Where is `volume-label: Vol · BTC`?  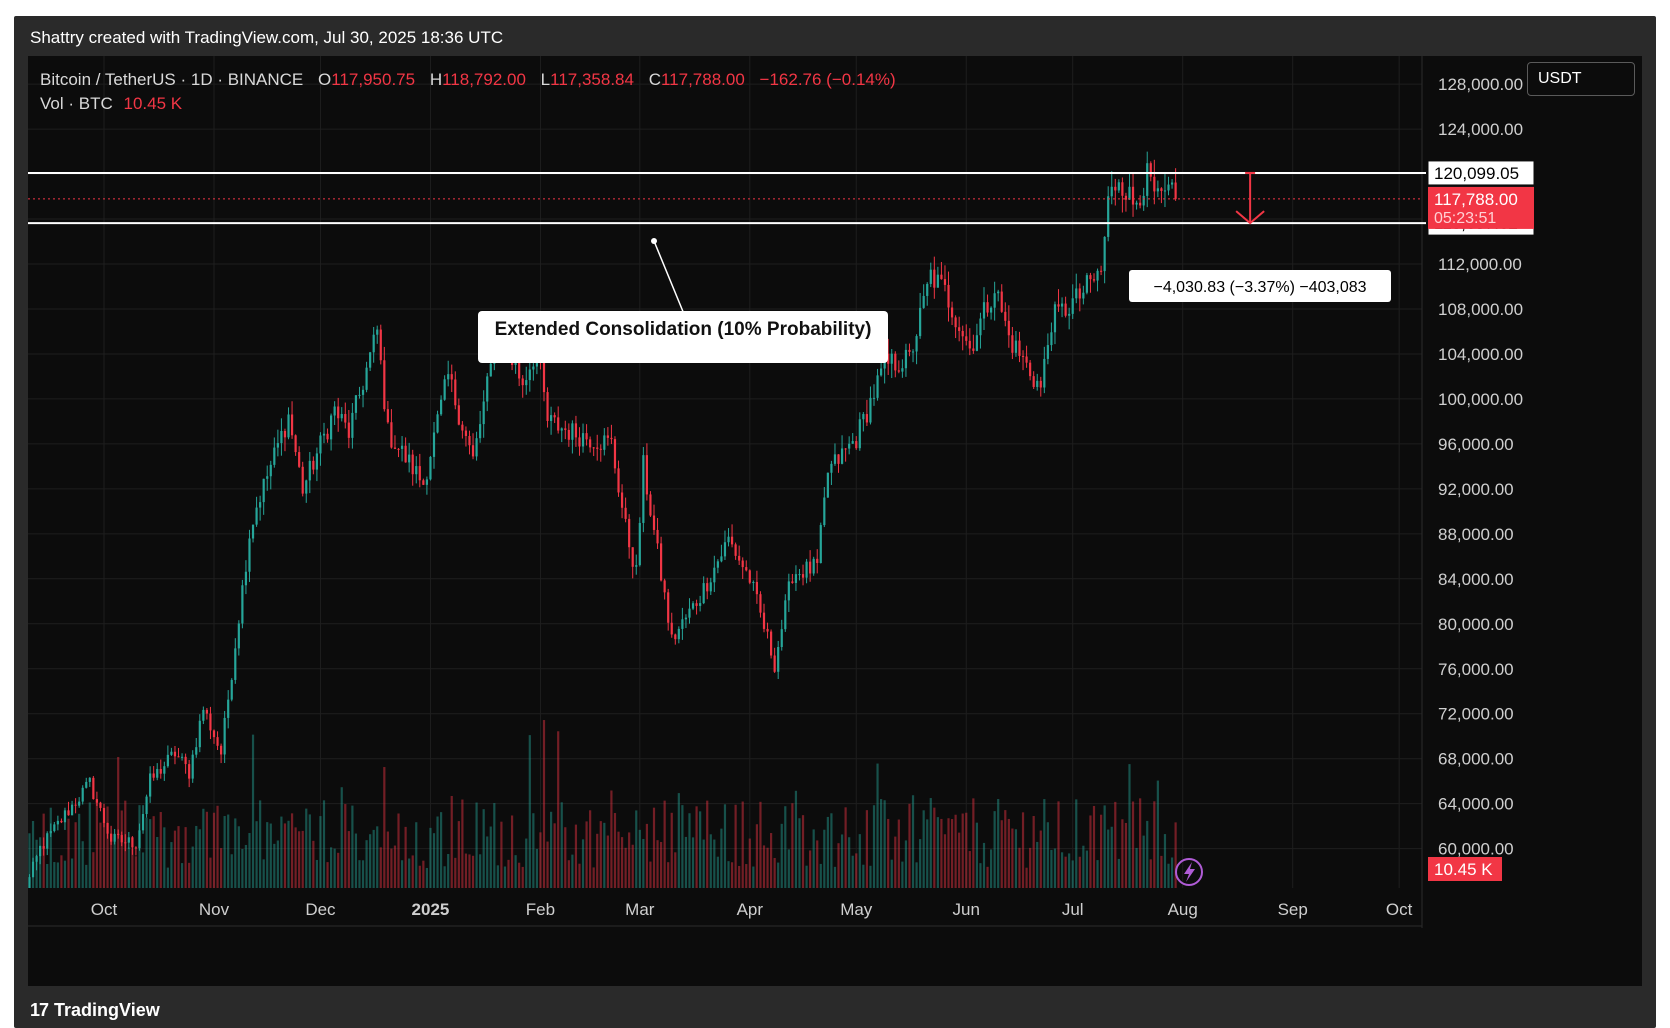 volume-label: Vol · BTC is located at coordinates (76, 103).